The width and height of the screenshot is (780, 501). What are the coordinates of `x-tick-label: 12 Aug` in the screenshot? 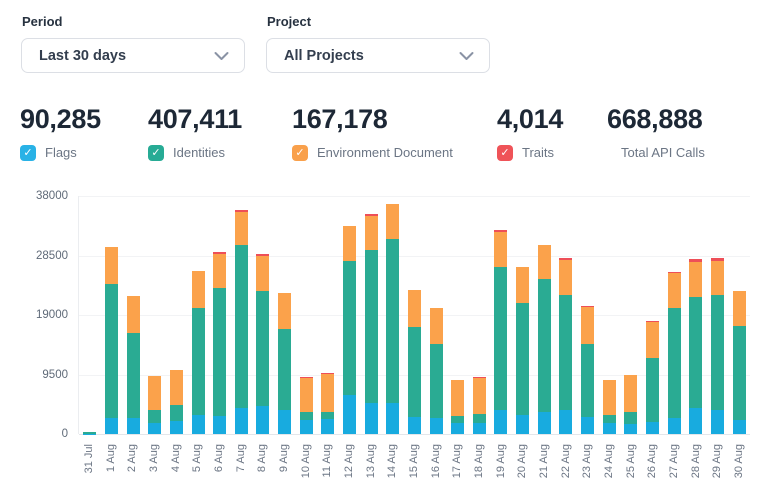 It's located at (348, 461).